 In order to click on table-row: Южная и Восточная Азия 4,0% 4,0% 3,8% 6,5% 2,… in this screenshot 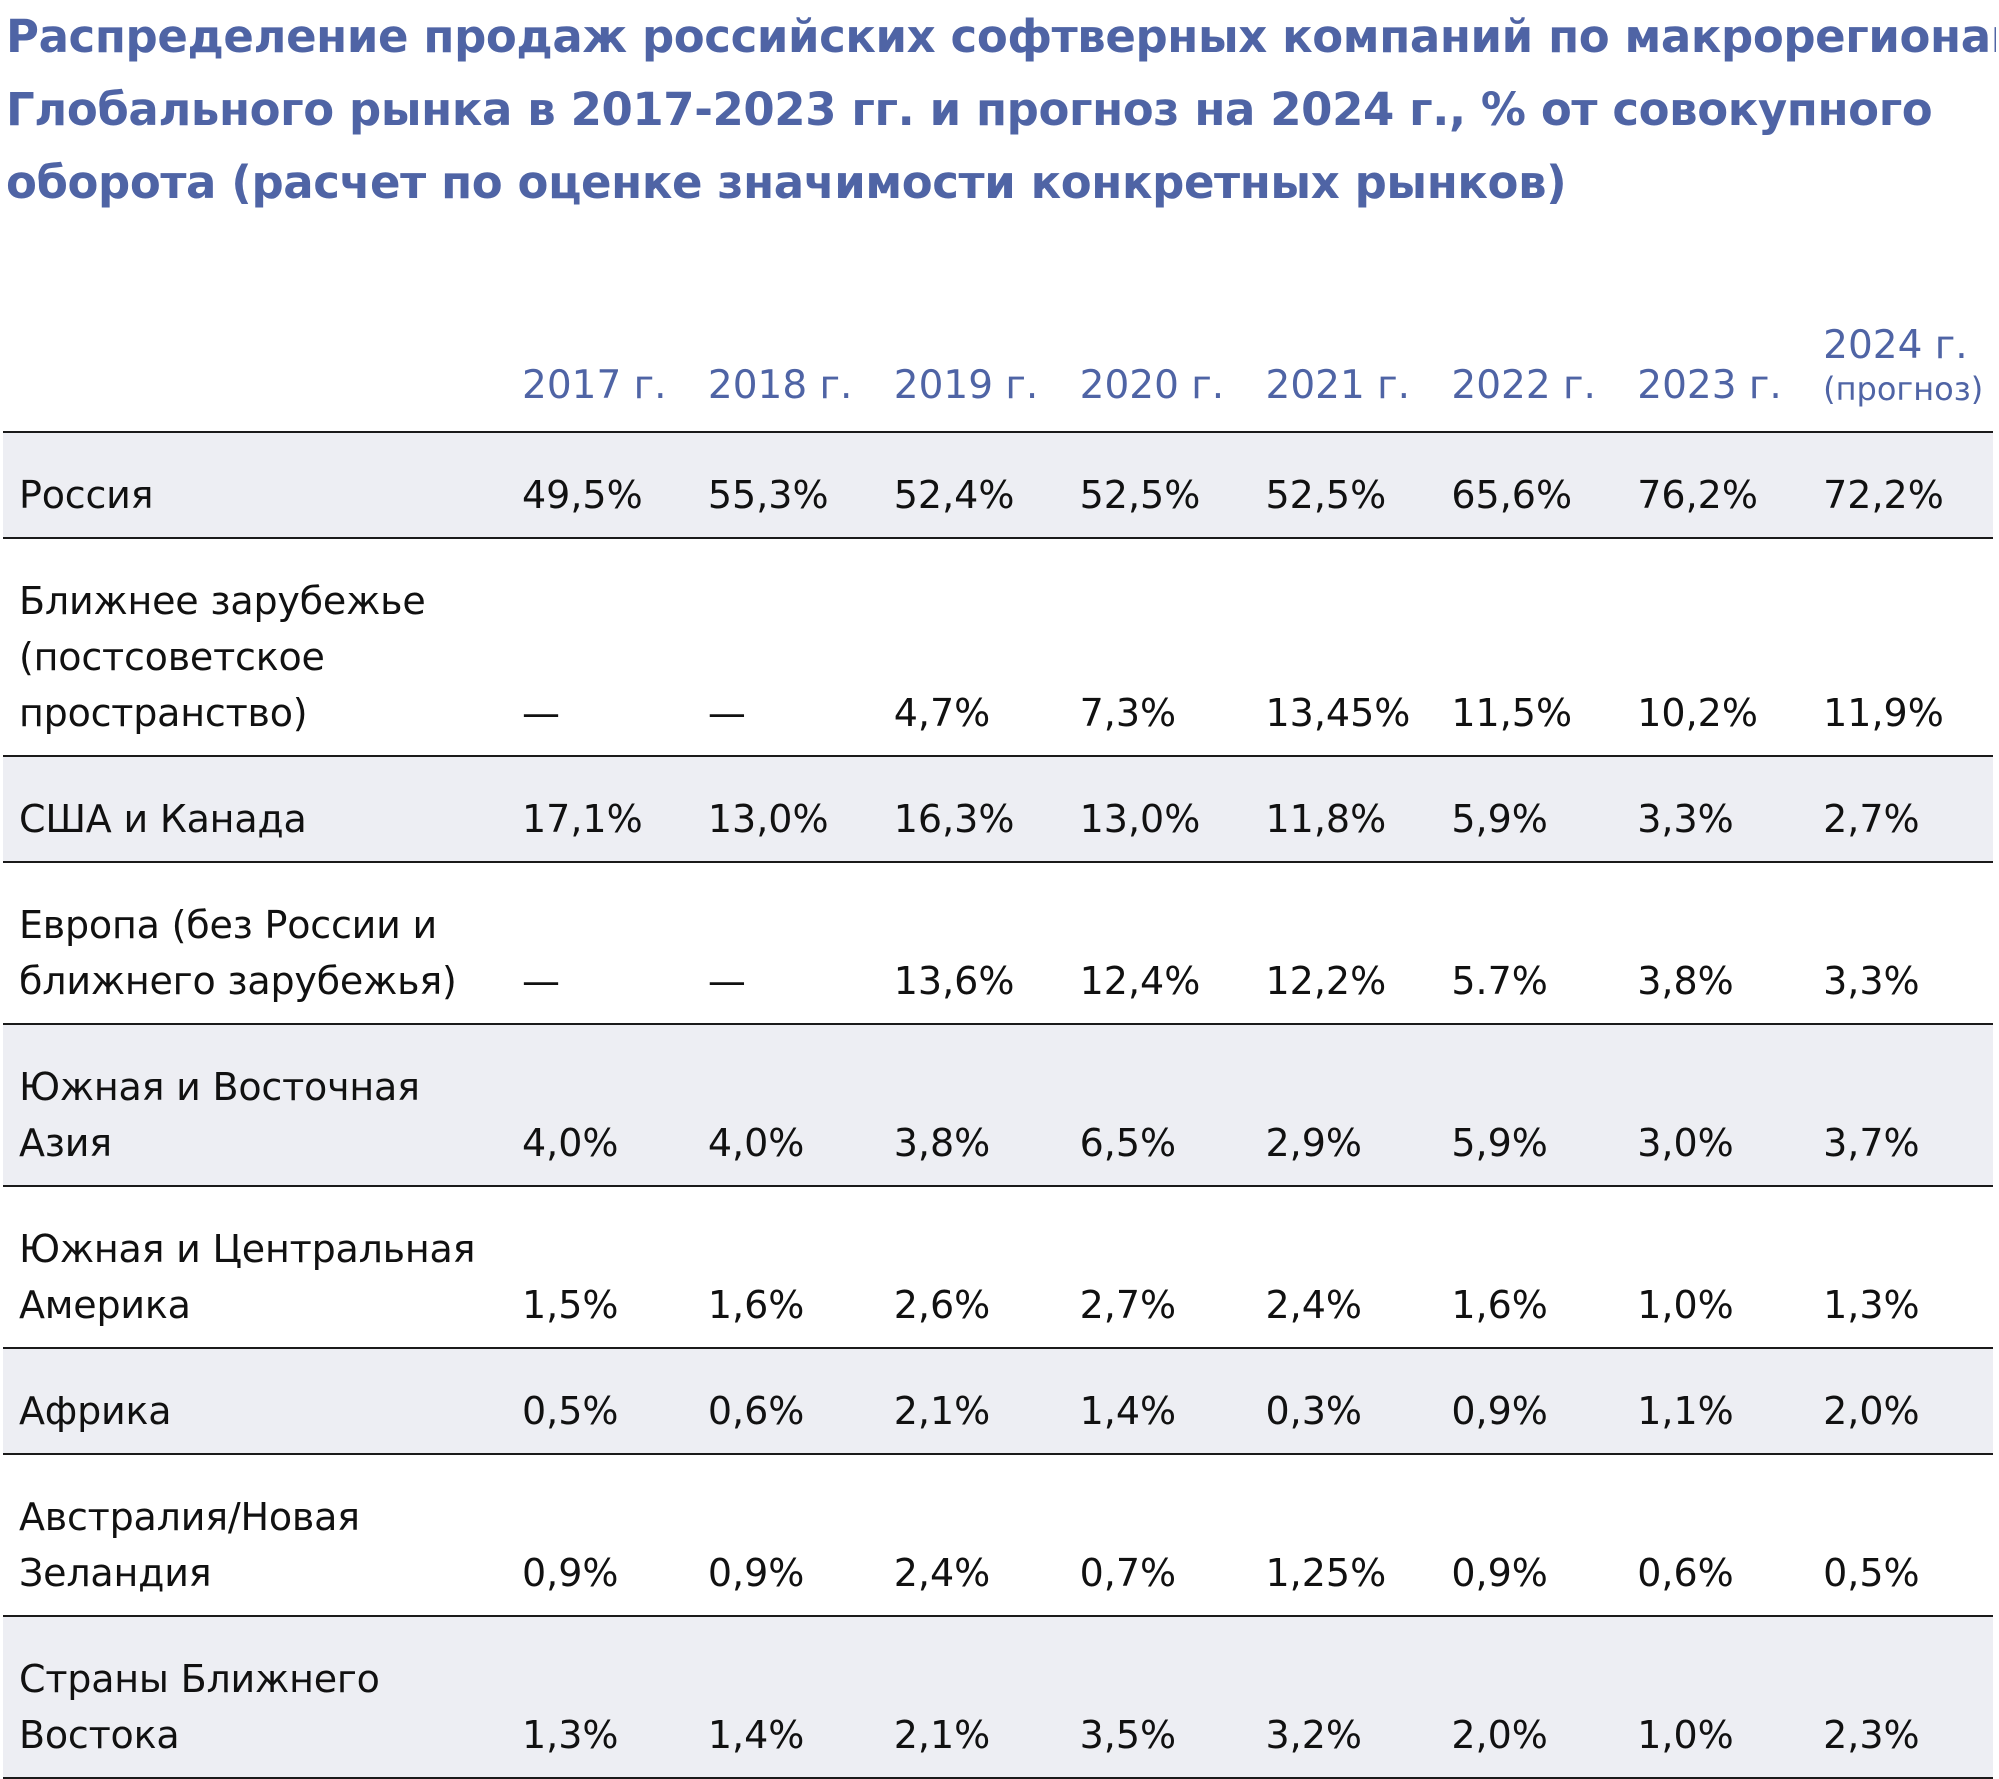, I will do `click(998, 1105)`.